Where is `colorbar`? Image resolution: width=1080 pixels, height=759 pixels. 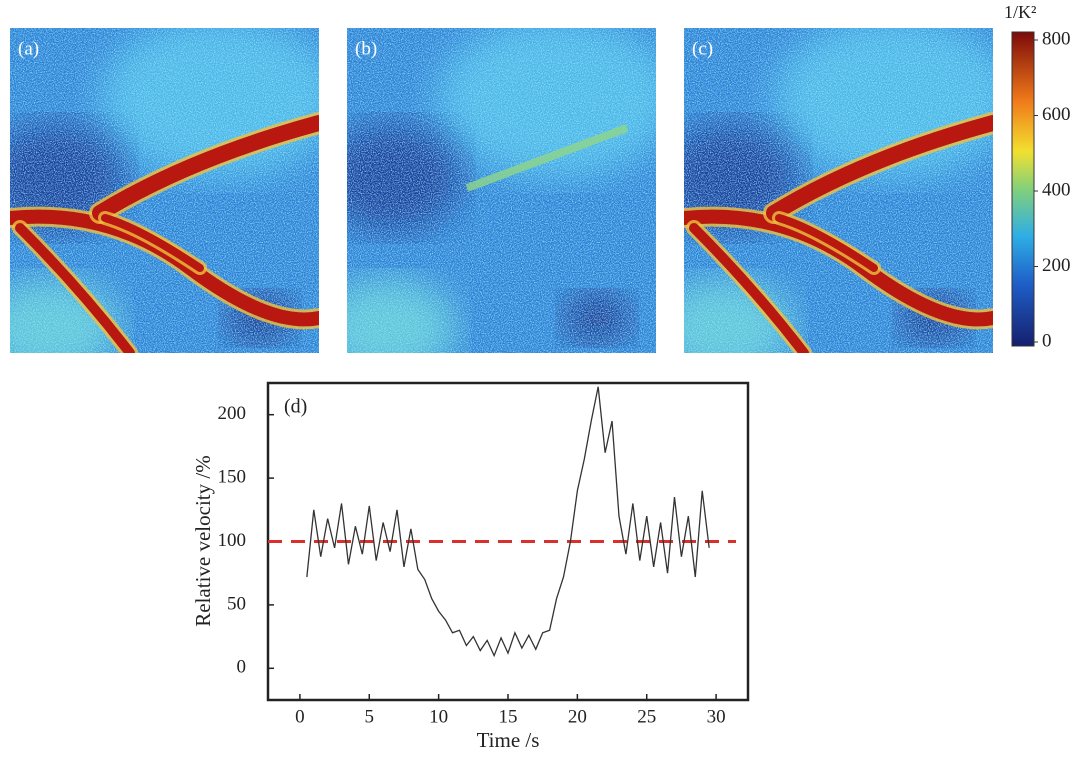 colorbar is located at coordinates (1023, 189).